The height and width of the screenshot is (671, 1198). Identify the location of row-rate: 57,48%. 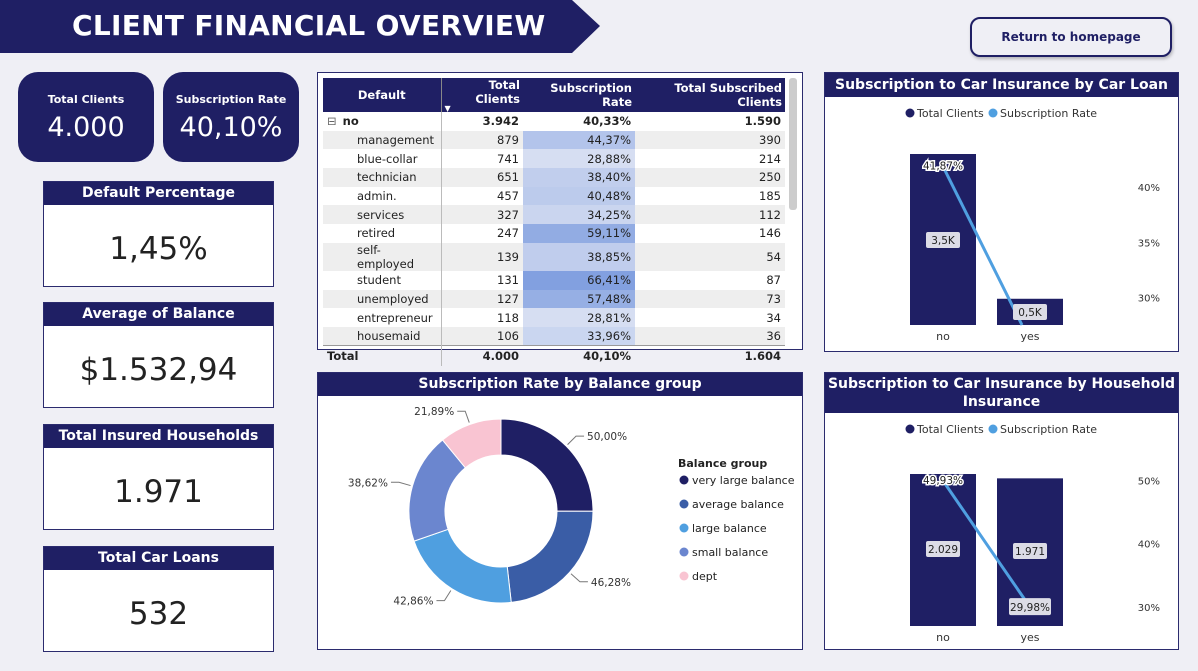
(579, 299).